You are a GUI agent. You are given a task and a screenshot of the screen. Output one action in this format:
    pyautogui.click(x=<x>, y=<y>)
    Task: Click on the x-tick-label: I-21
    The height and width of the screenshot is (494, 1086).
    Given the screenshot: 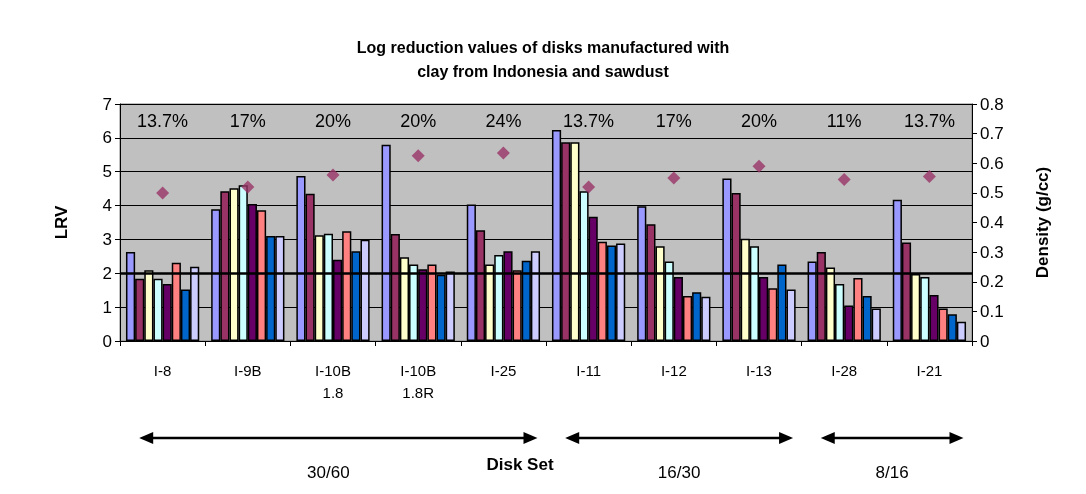 What is the action you would take?
    pyautogui.click(x=929, y=370)
    